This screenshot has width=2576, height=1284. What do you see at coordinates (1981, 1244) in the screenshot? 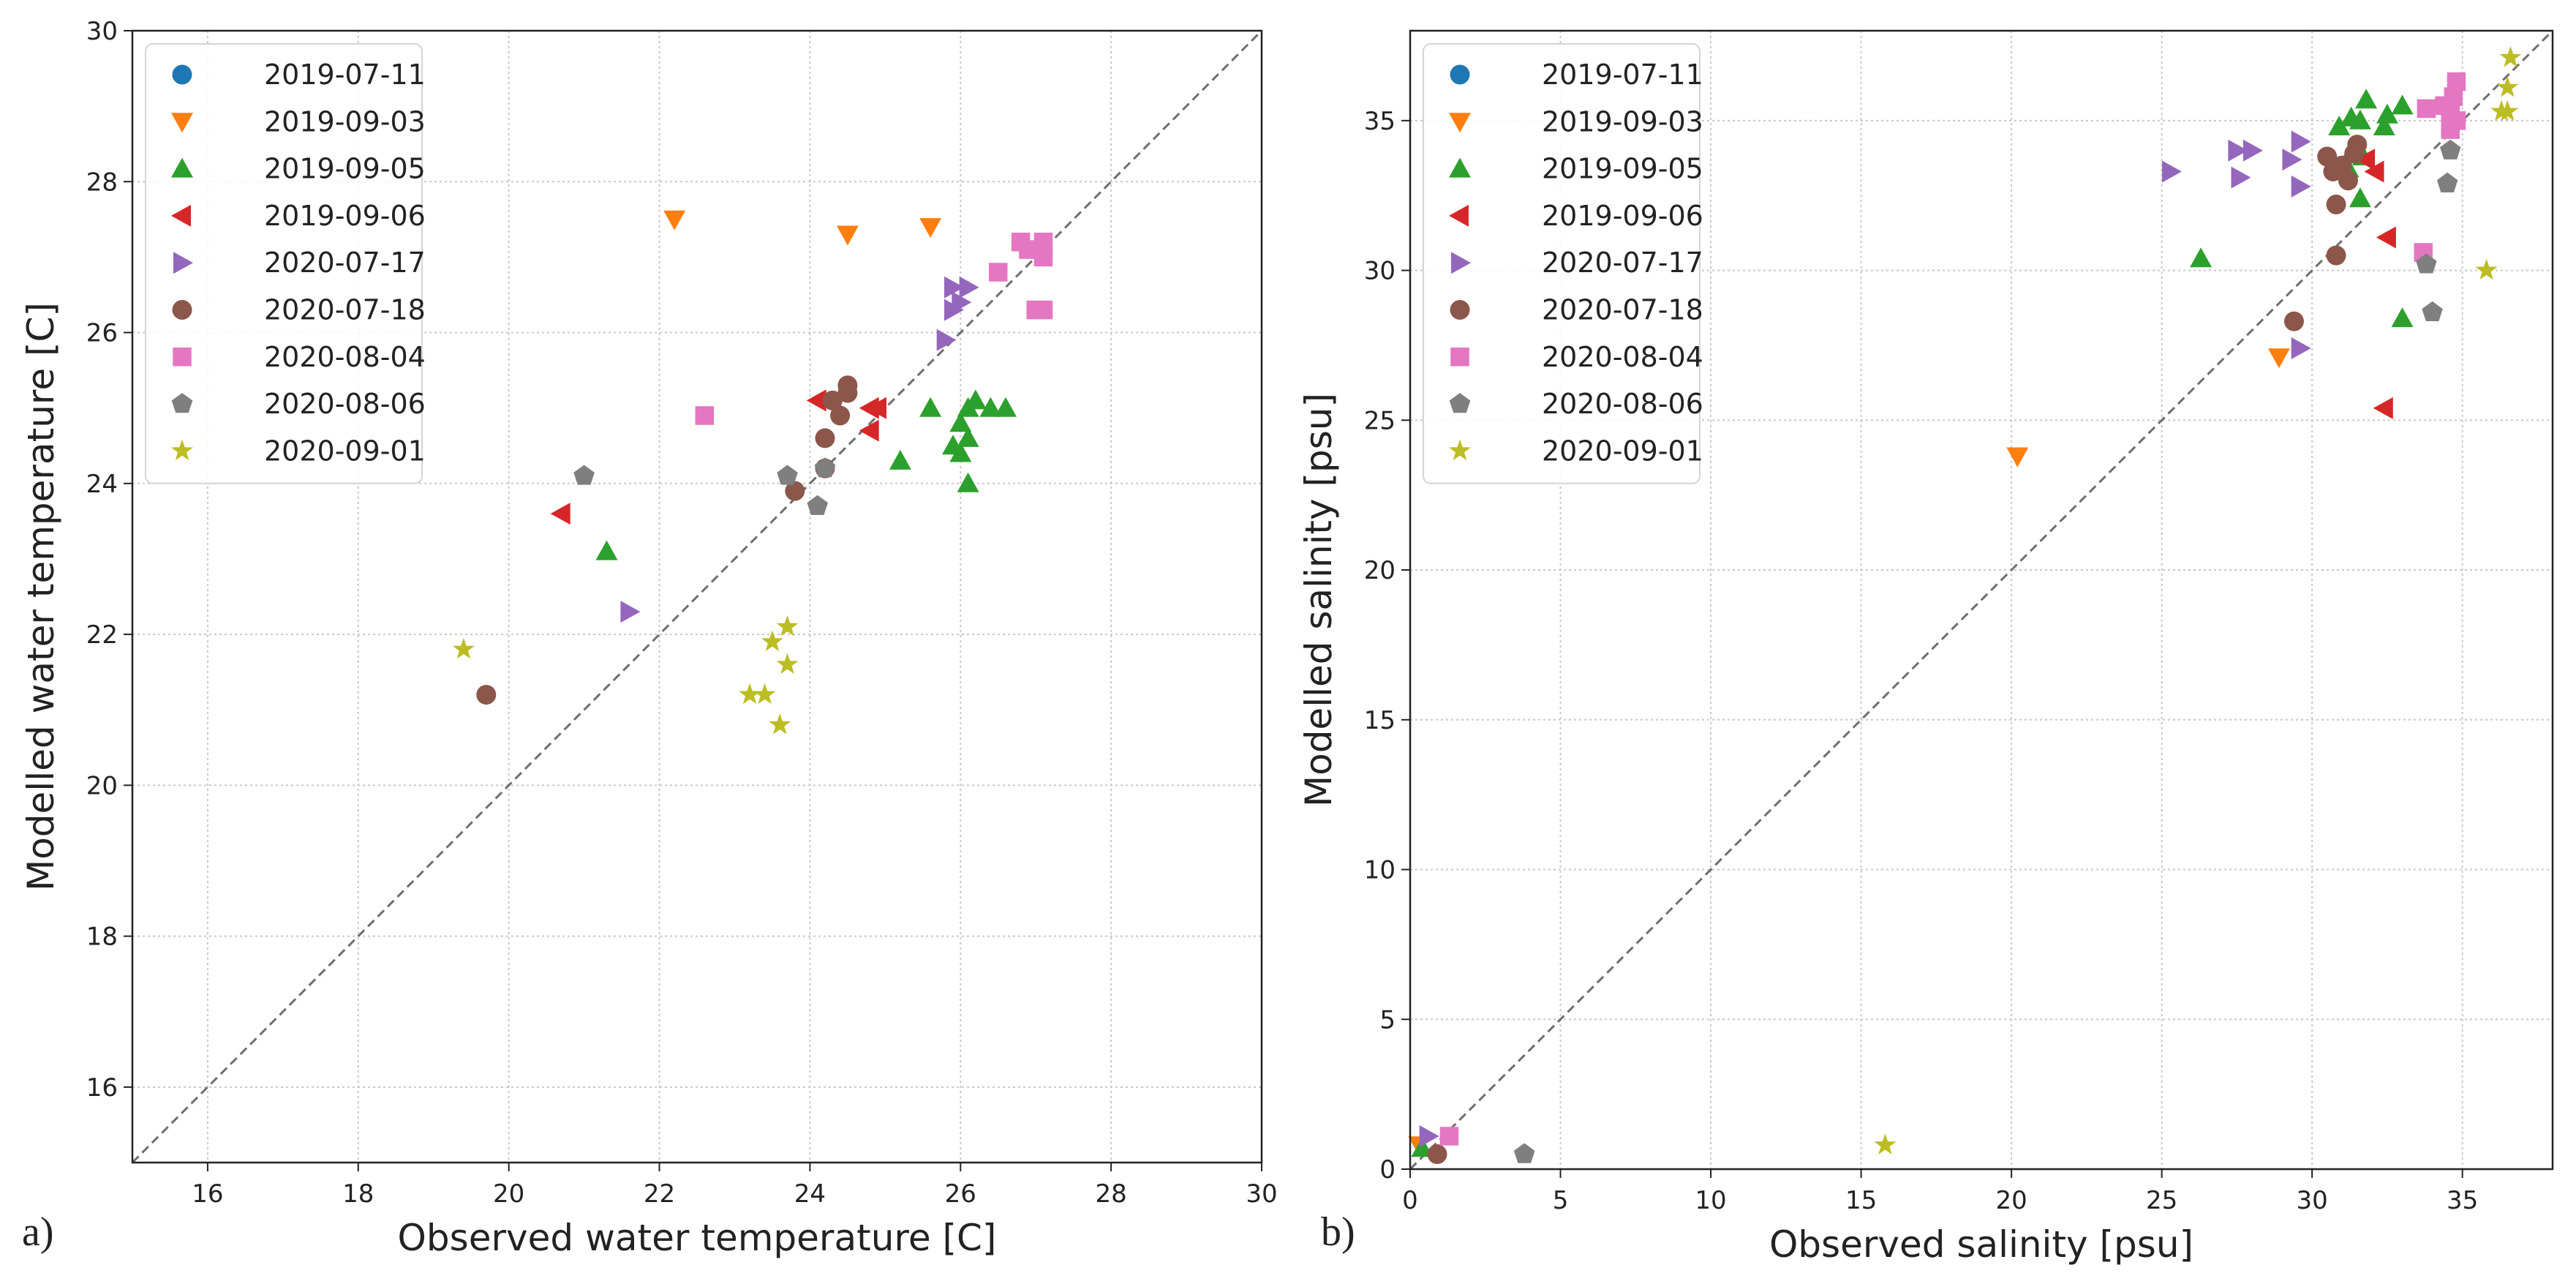
I see `x-axis-label: Observed salinity [psu]` at bounding box center [1981, 1244].